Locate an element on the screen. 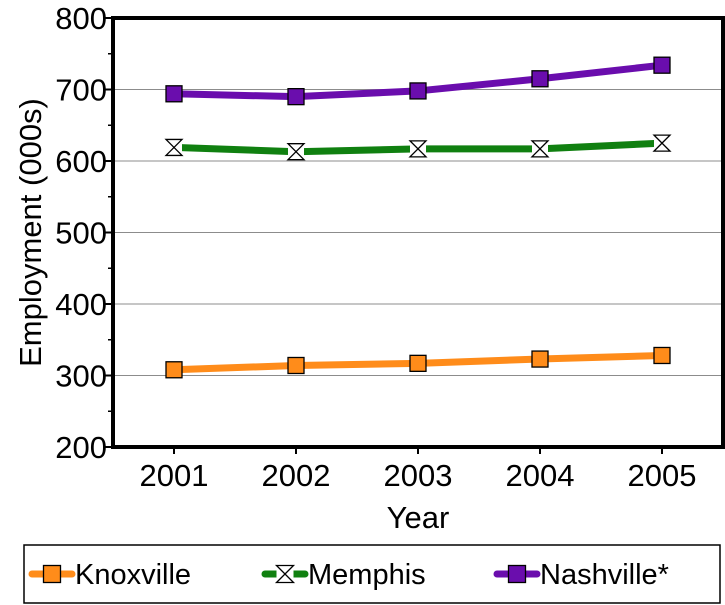 The image size is (725, 605). legend-label: Knoxville is located at coordinates (133, 575).